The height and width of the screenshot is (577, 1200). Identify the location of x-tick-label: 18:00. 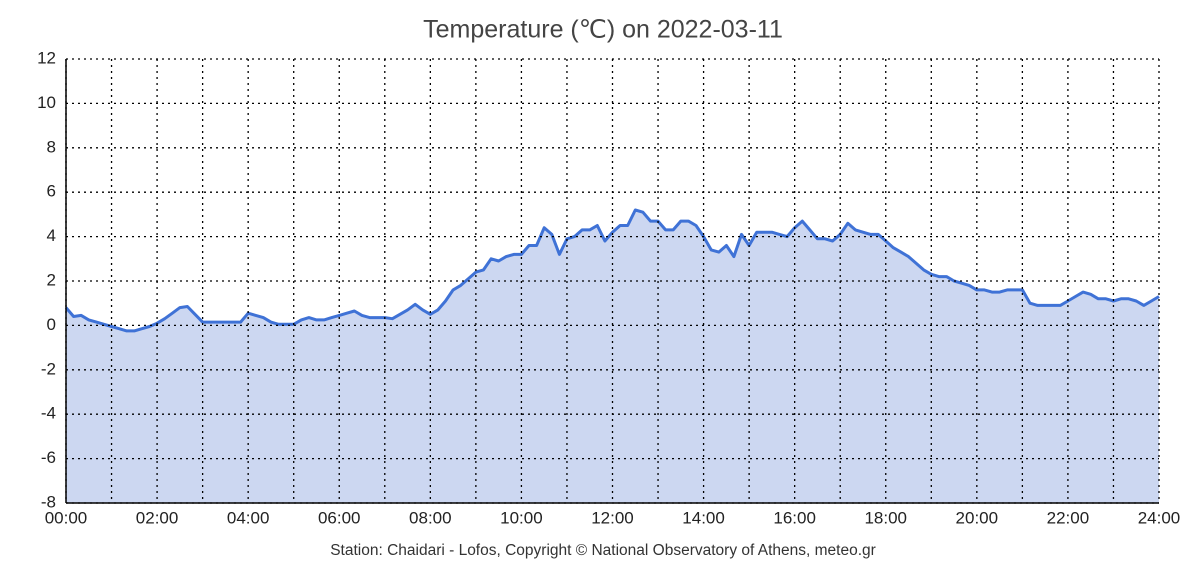
(885, 517).